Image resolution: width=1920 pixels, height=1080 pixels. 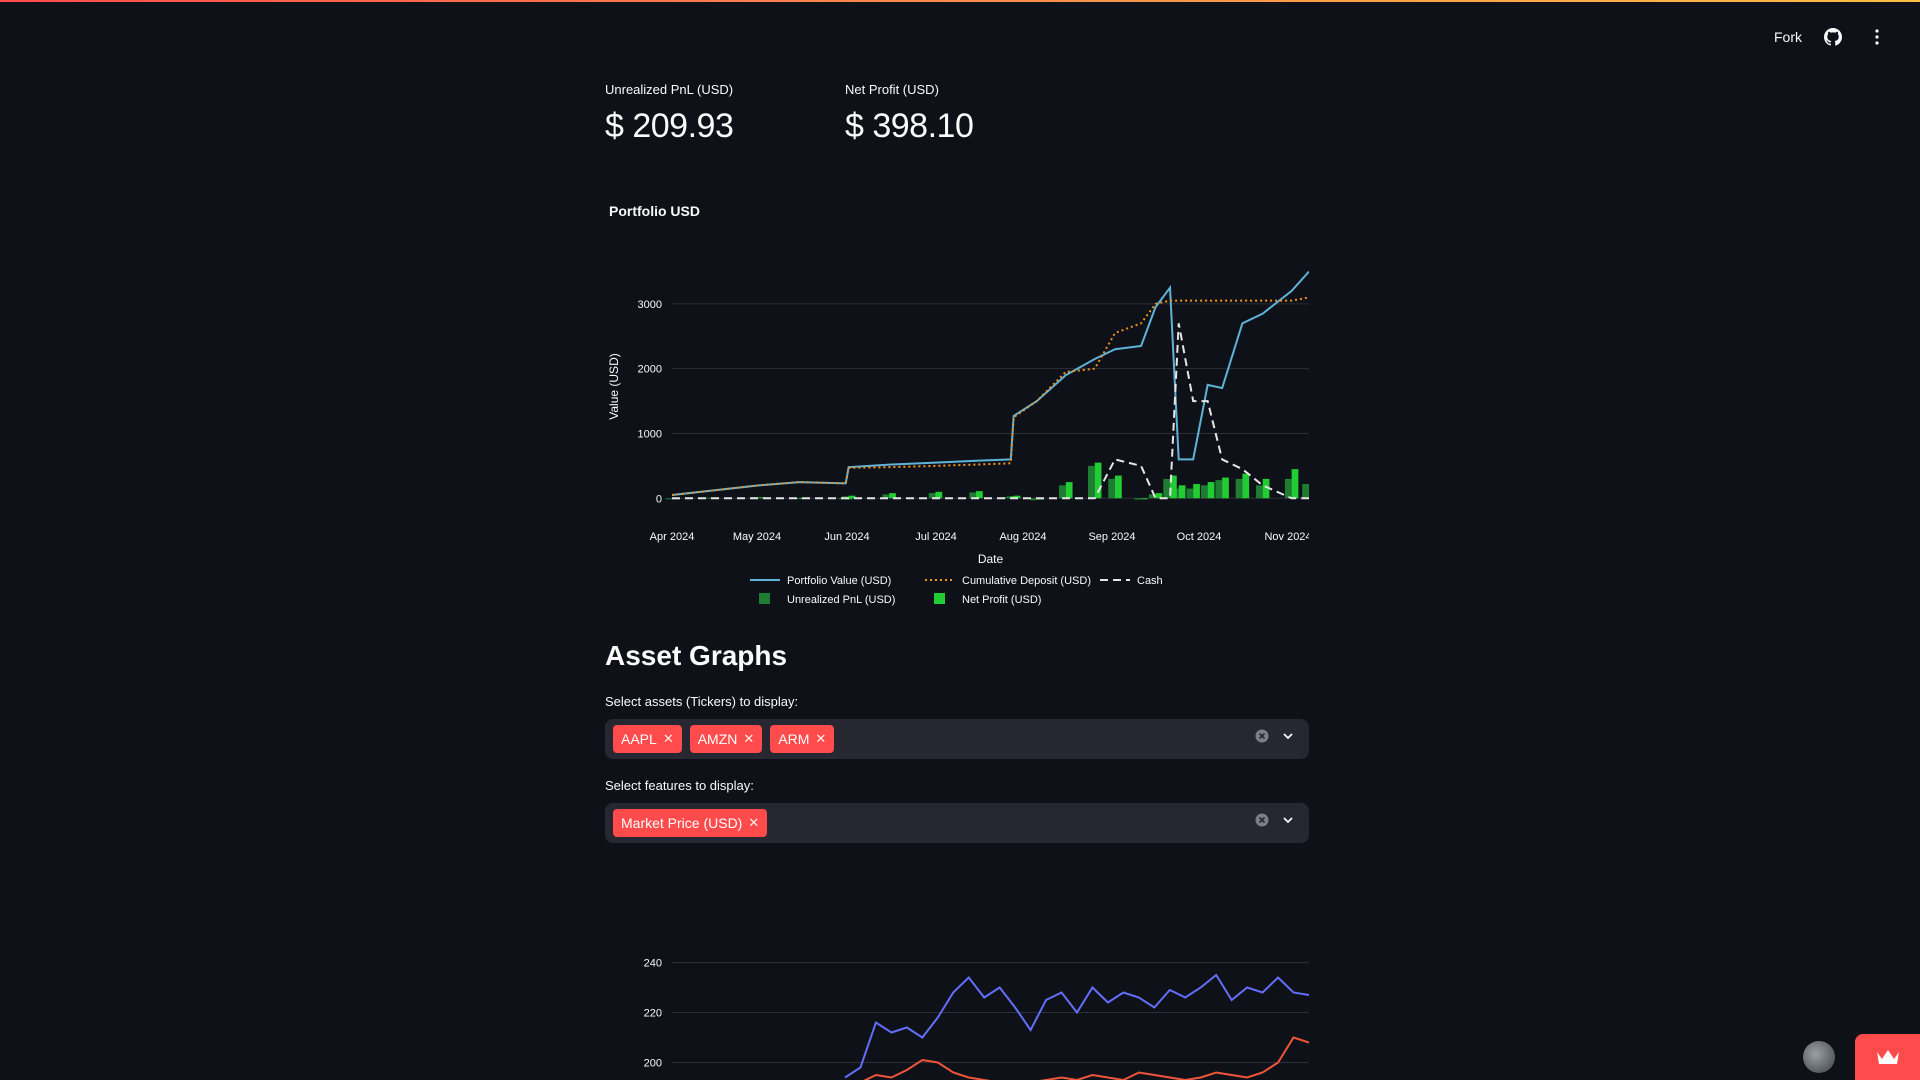 I want to click on features-select-label: Select features to display:, so click(x=679, y=785).